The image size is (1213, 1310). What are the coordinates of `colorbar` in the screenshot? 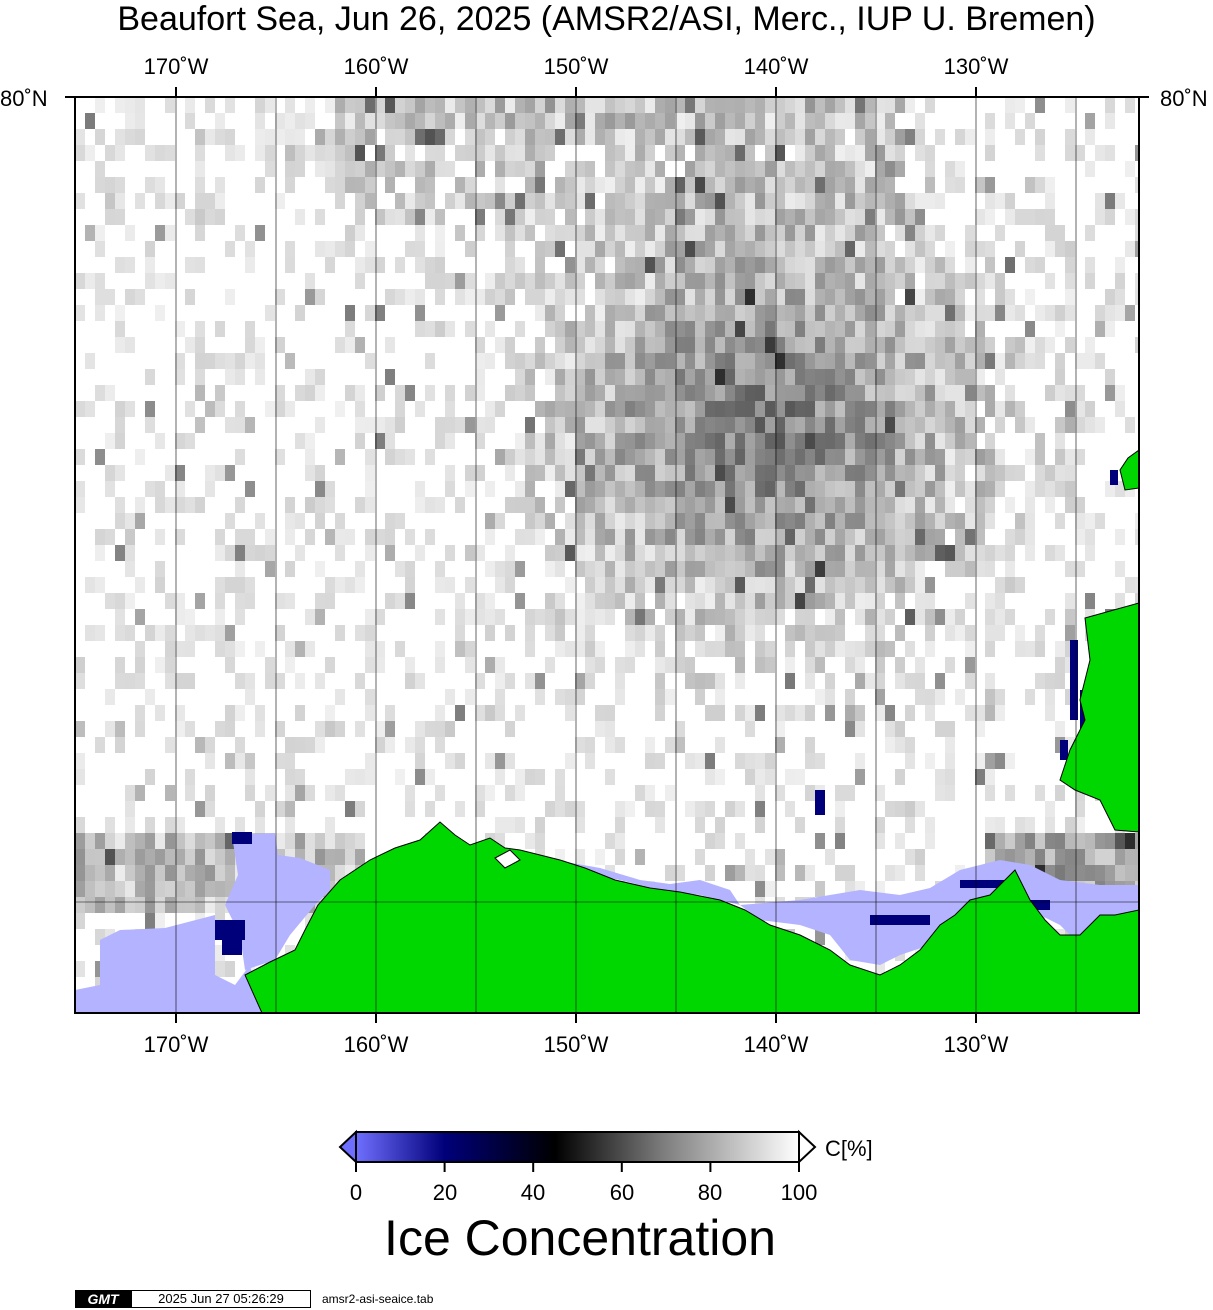 It's located at (577, 1150).